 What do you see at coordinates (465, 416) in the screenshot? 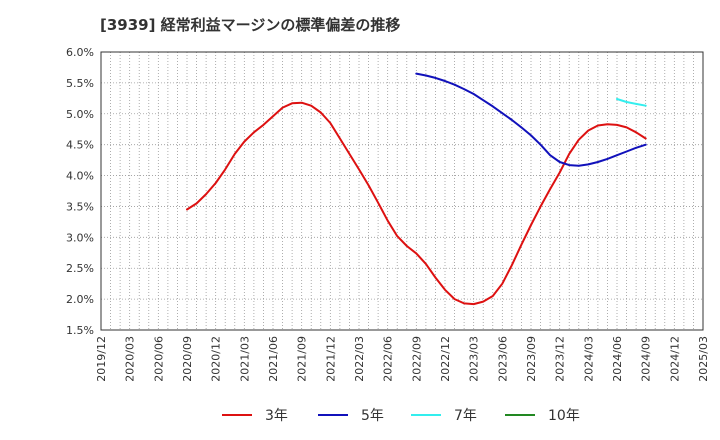
I see `legend-label-3: 7年` at bounding box center [465, 416].